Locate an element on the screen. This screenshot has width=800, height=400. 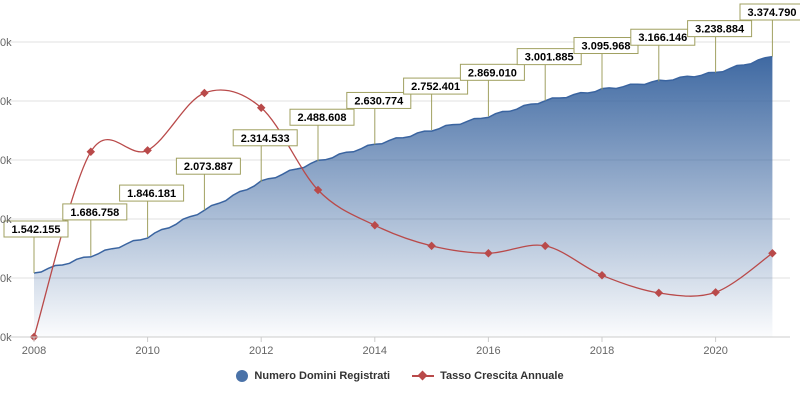
data-label-text: 3.001.885 is located at coordinates (549, 58).